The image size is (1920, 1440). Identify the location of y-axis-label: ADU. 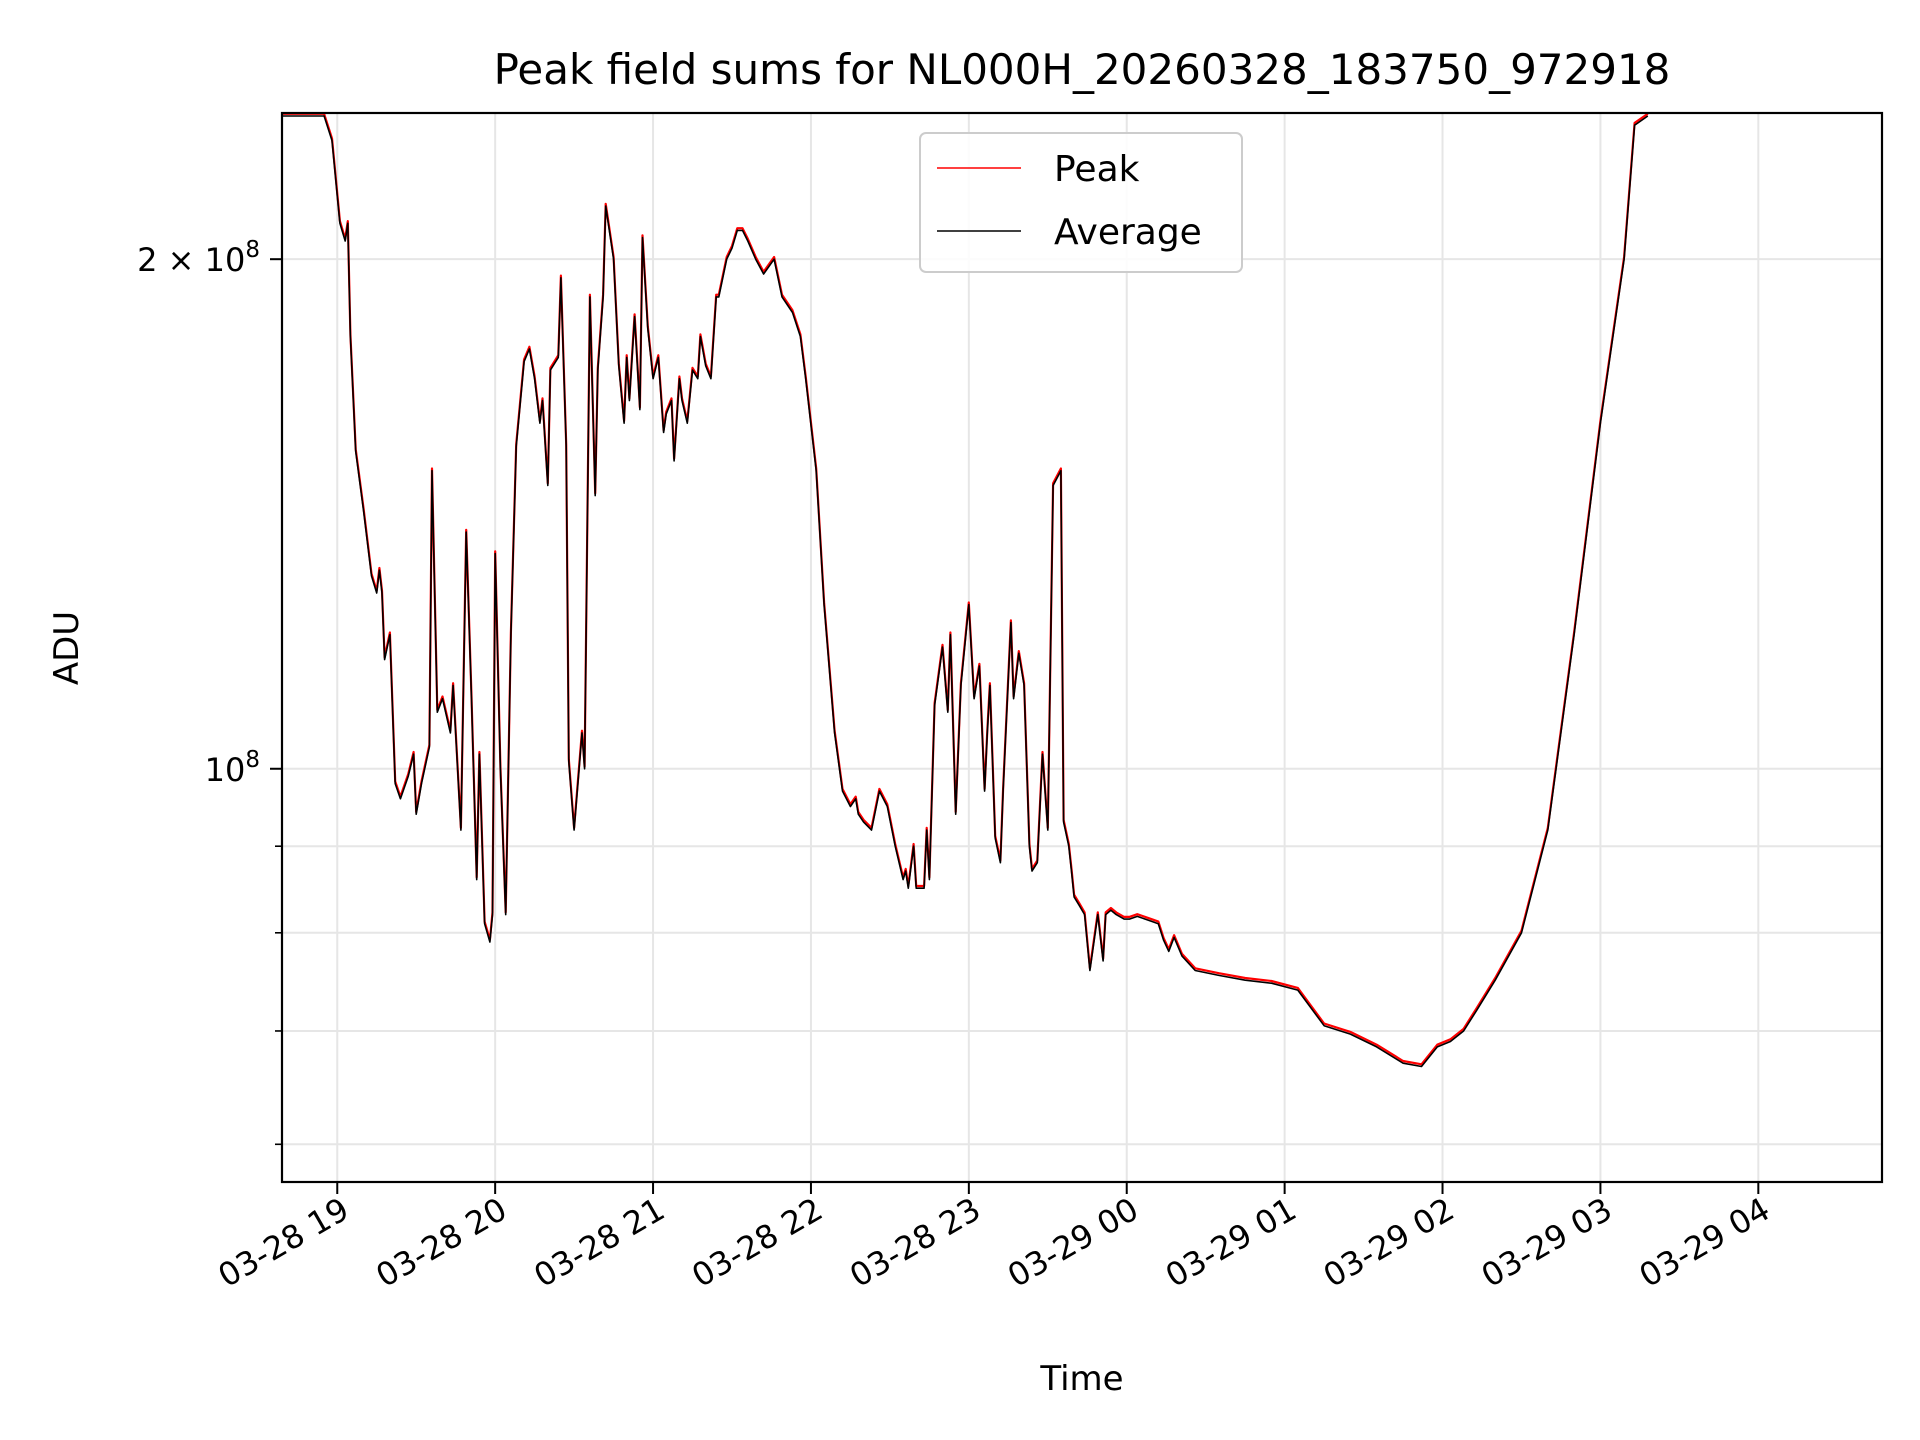
(67, 648).